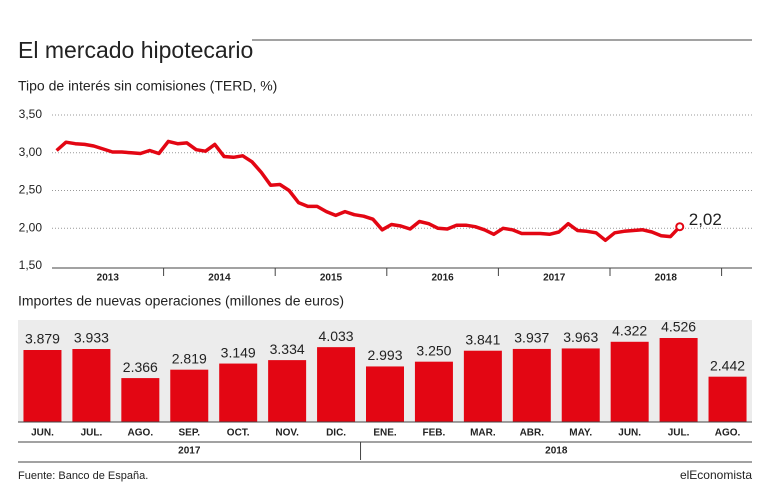 This screenshot has height=496, width=770. I want to click on y-tick-label: 2,50, so click(31, 190).